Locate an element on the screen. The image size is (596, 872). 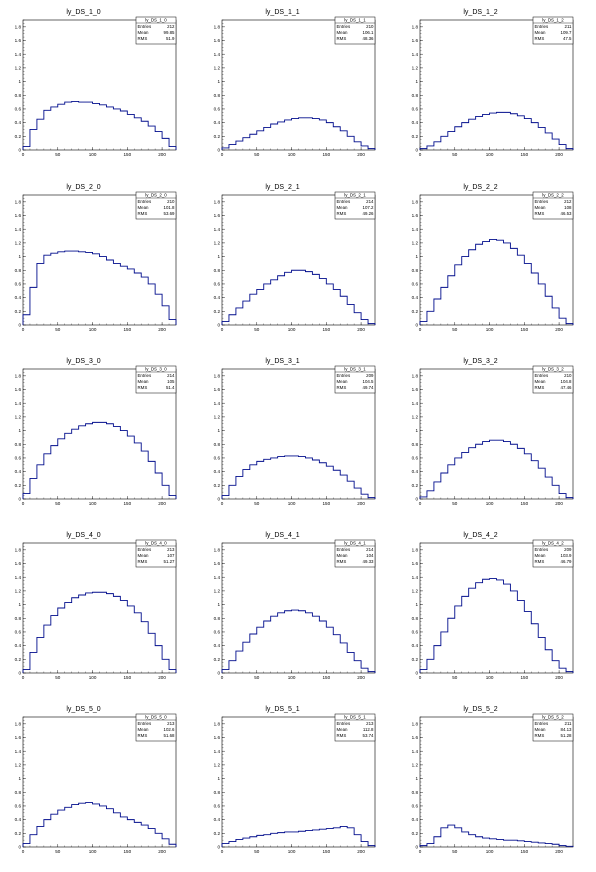
stats-value: 51.27 is located at coordinates (170, 561).